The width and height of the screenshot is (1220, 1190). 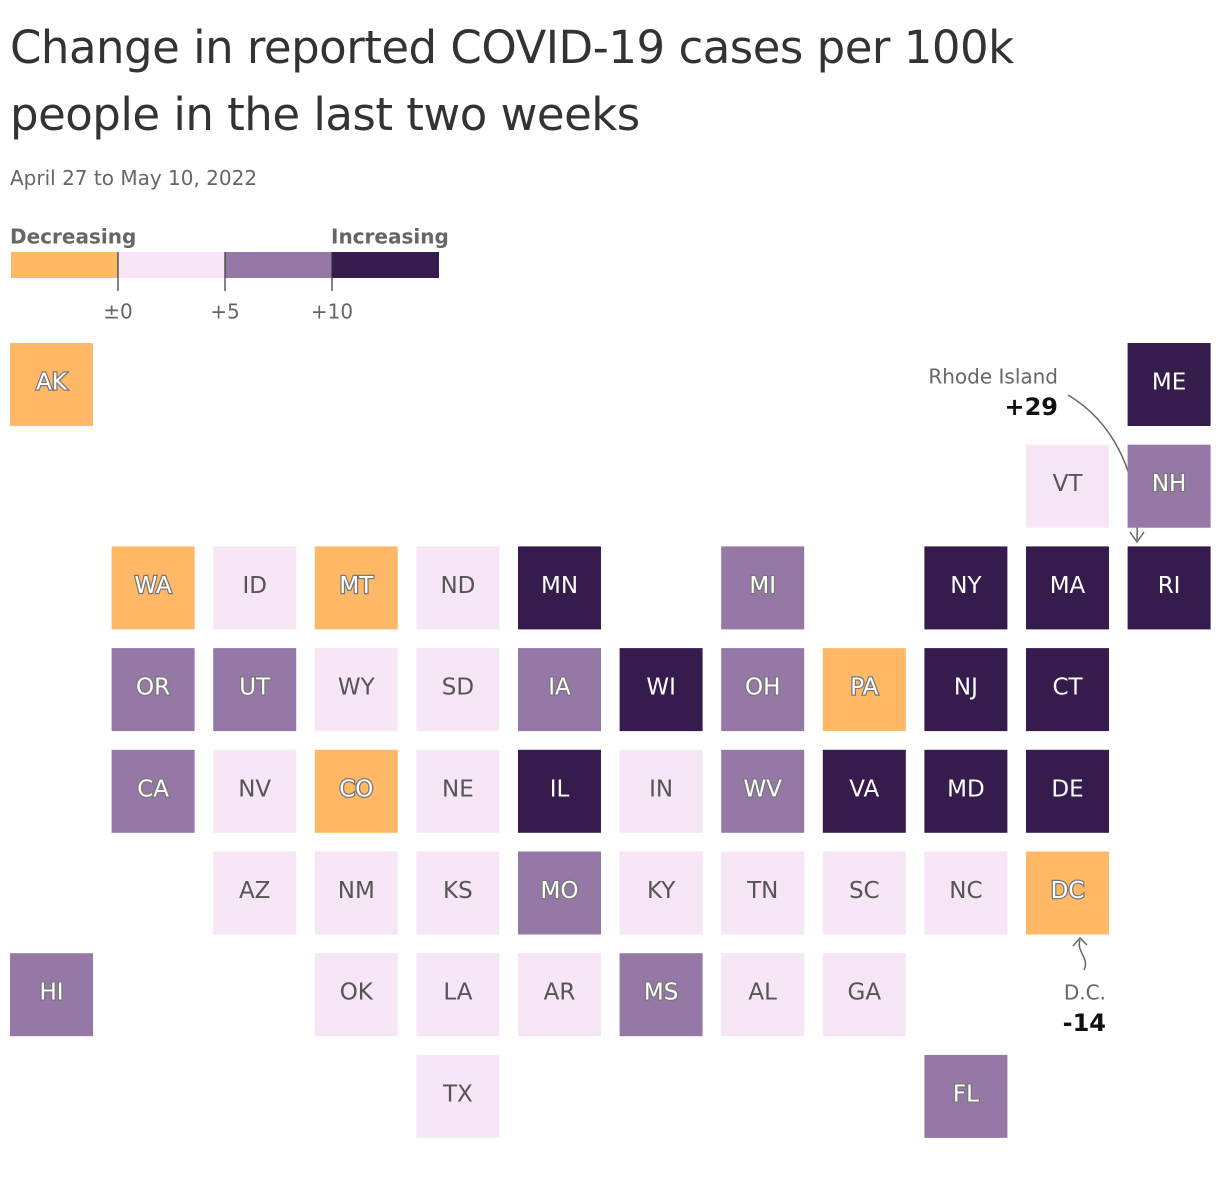 I want to click on tile-label: ME, so click(x=1169, y=383).